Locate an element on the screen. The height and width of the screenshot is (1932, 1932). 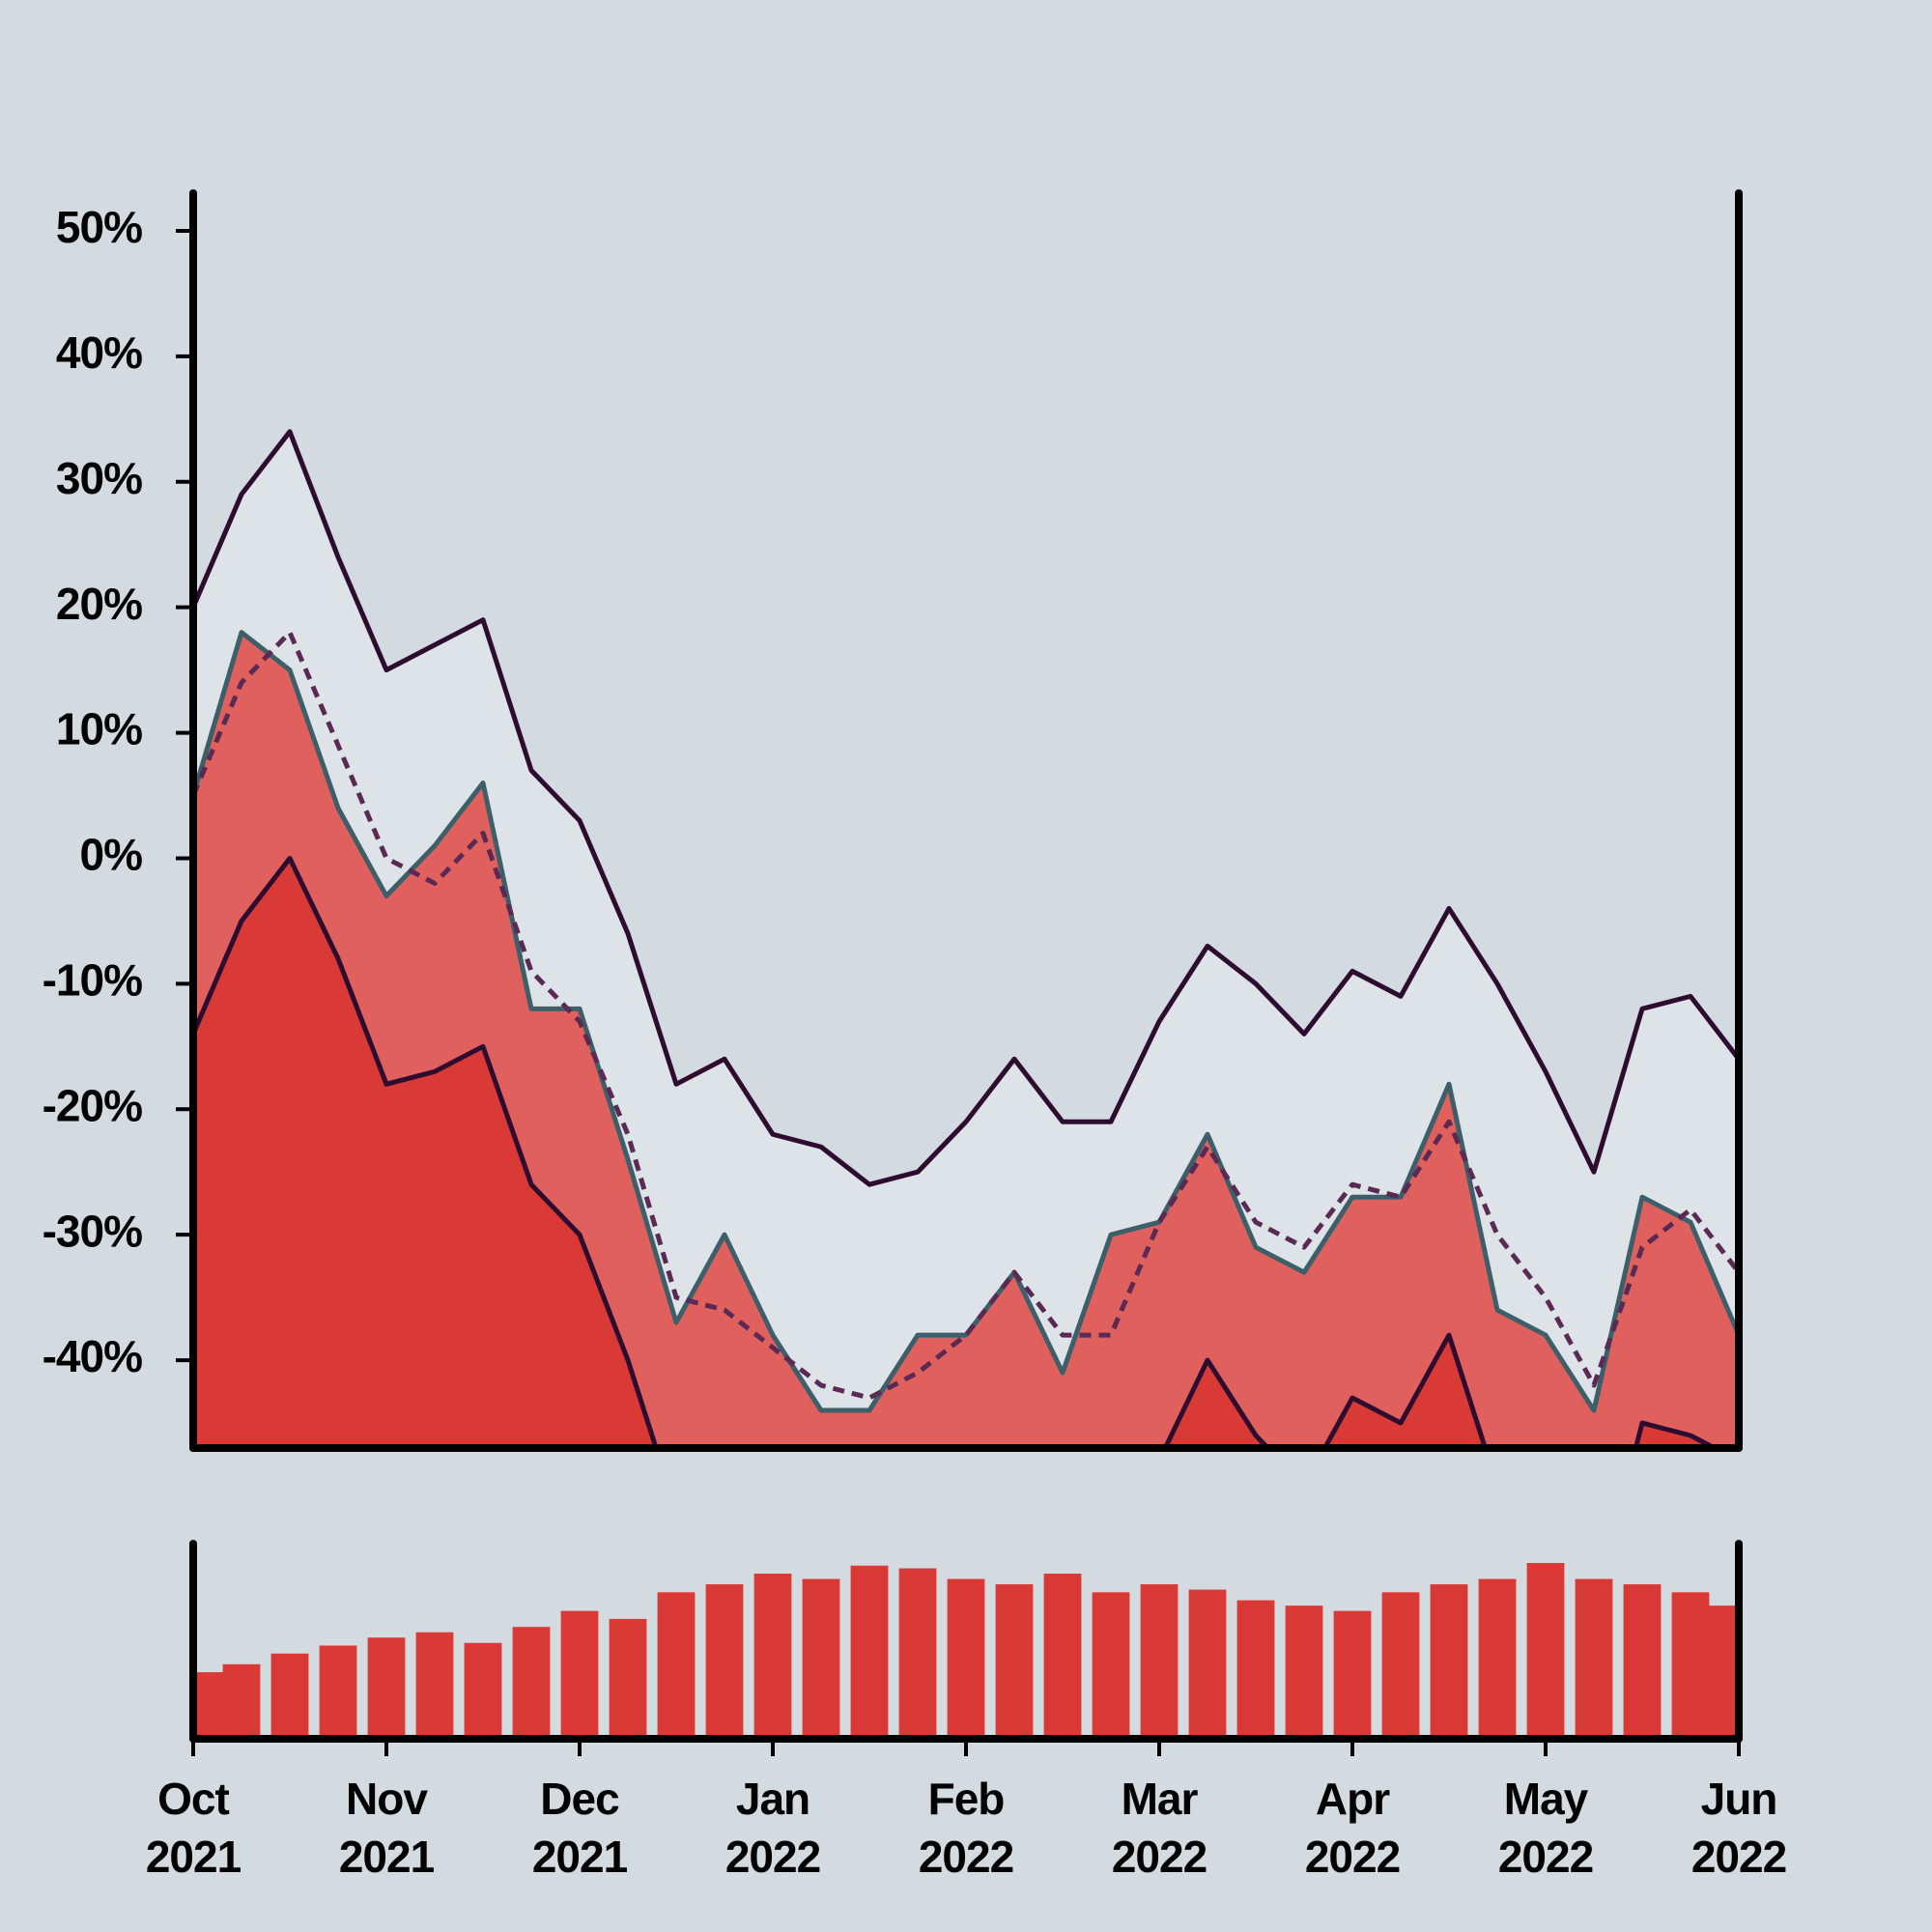
x-tick-label: Oct 2021 is located at coordinates (194, 1828).